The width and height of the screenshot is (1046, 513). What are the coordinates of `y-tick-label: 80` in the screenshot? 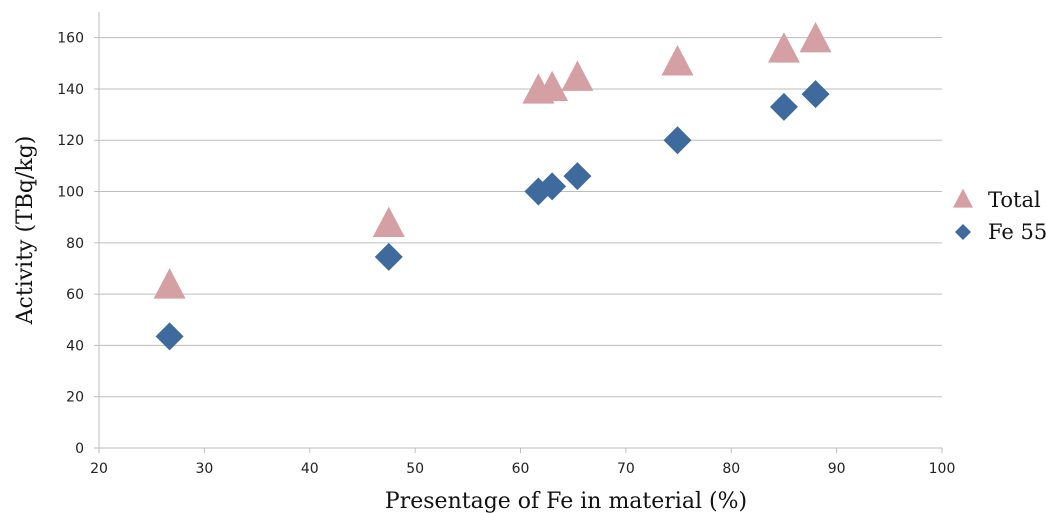 It's located at (75, 244).